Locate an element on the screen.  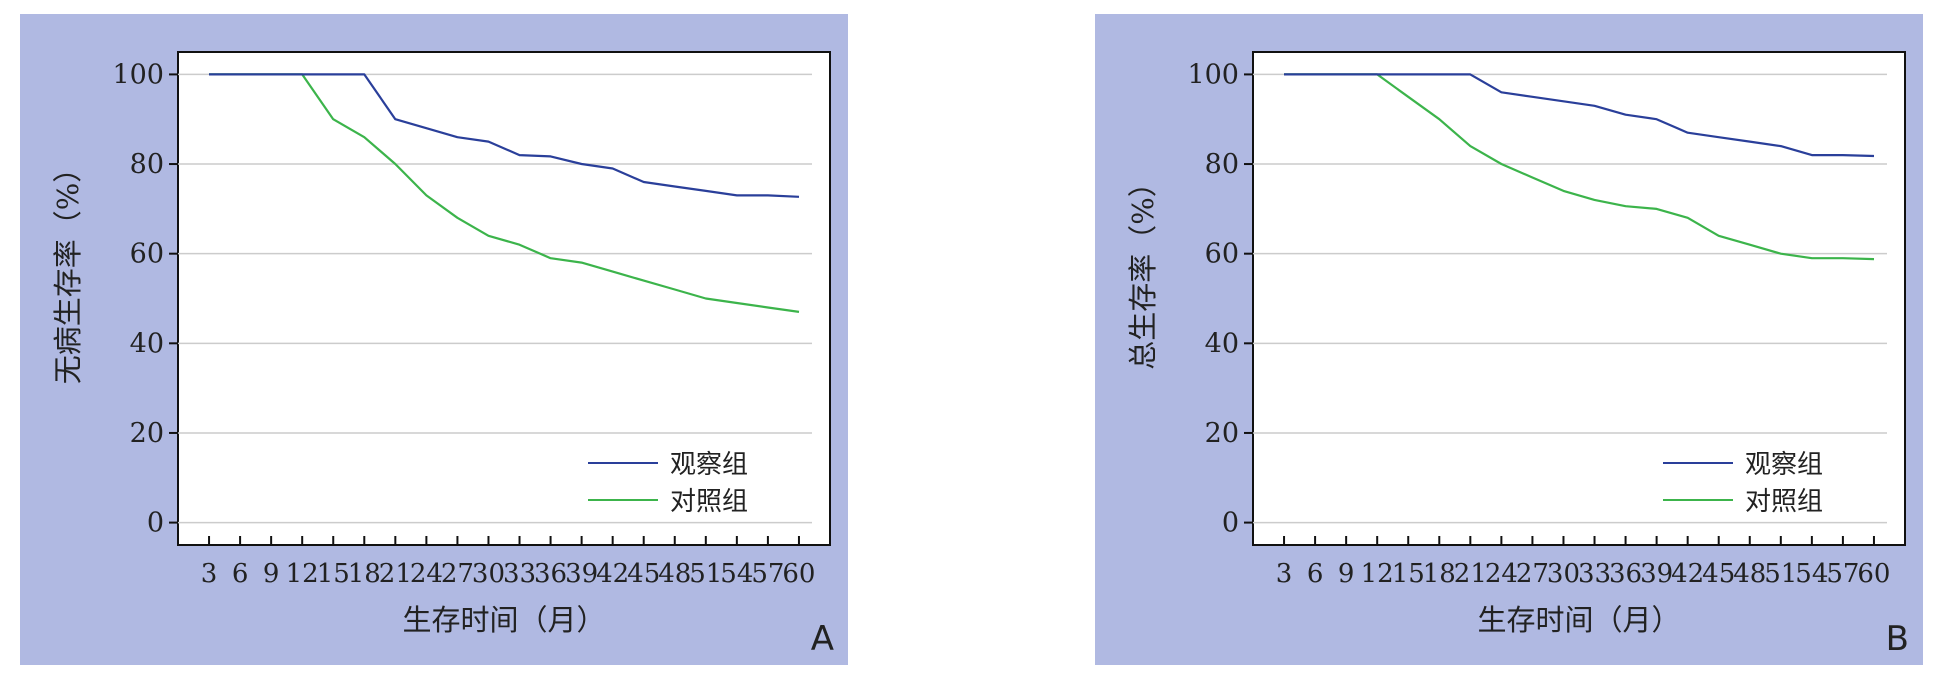
panel-letter: A is located at coordinates (822, 639).